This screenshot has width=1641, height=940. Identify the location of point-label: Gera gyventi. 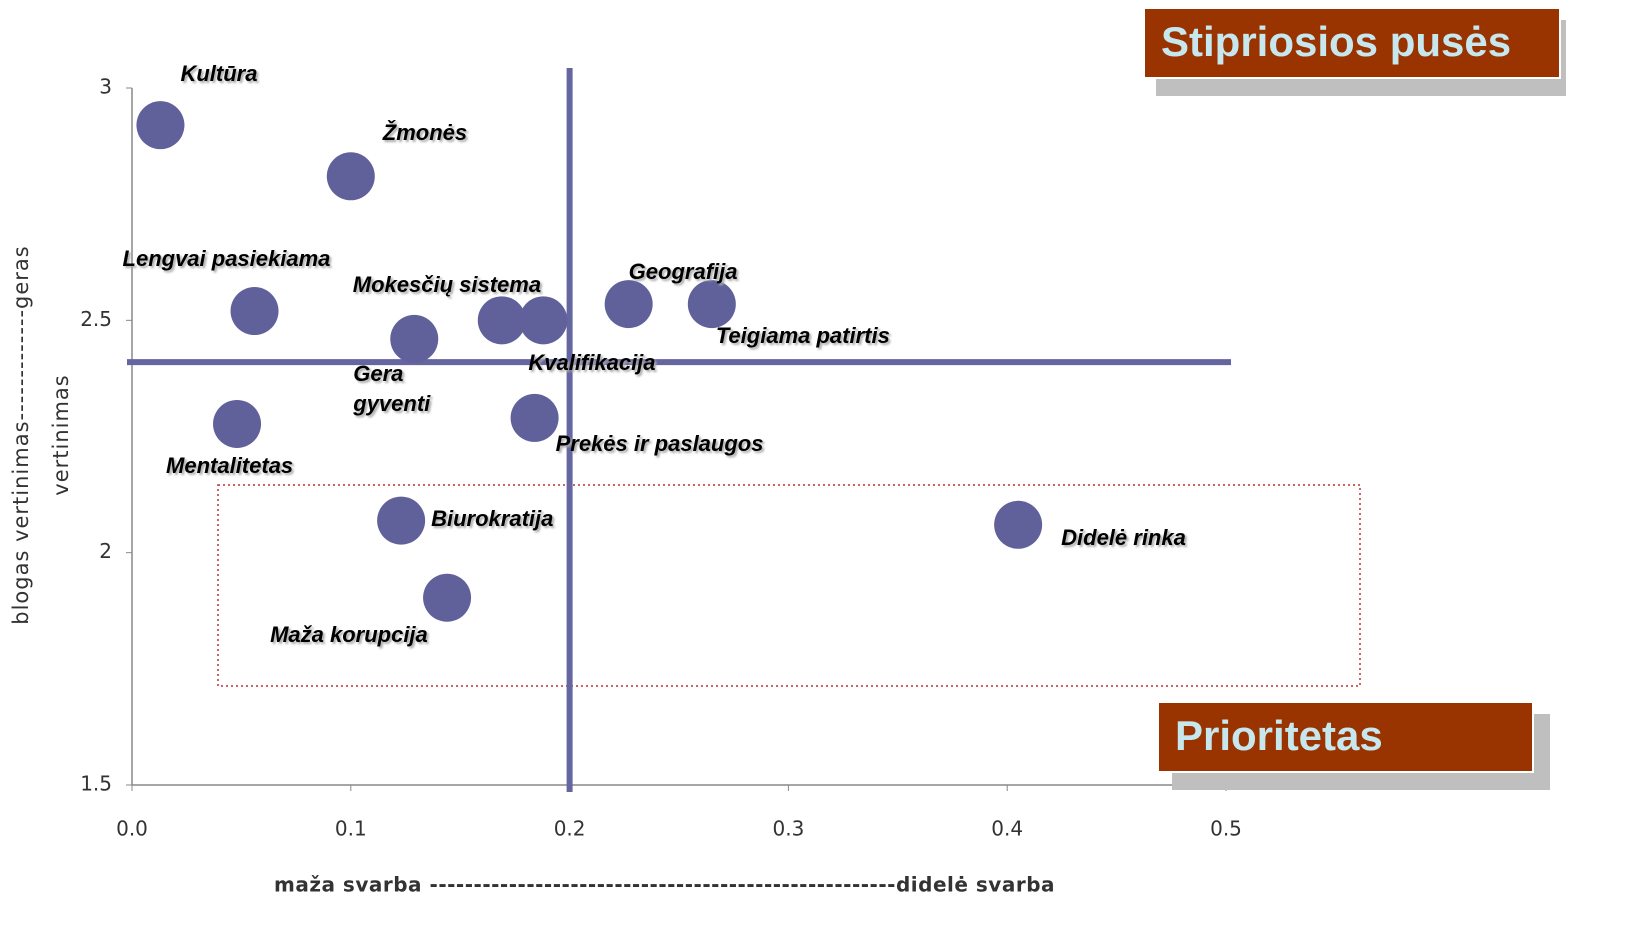
(392, 388).